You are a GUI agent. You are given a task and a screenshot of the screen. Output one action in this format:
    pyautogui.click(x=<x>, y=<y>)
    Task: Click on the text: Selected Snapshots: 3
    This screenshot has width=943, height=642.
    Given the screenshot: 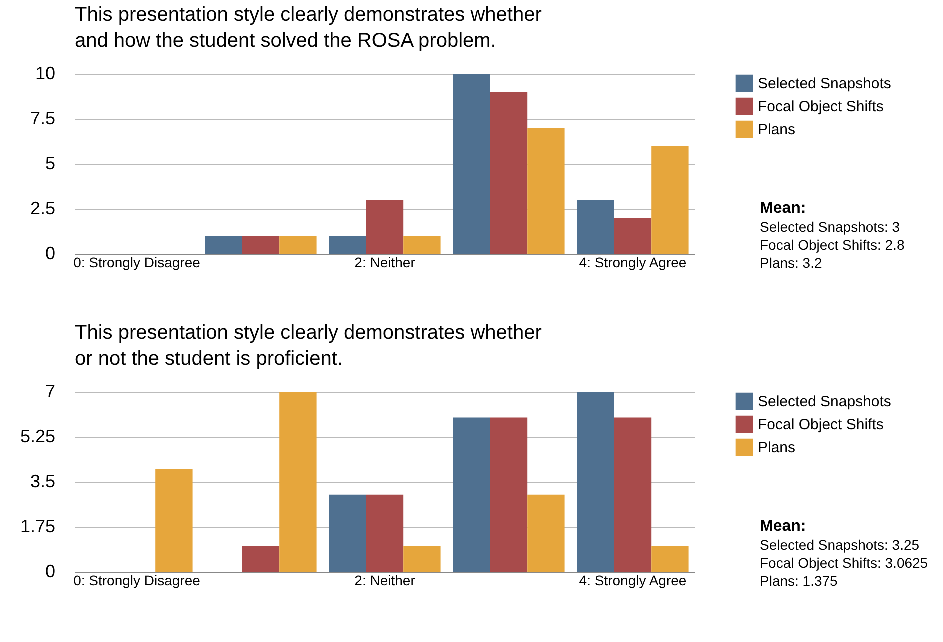 What is the action you would take?
    pyautogui.click(x=831, y=227)
    